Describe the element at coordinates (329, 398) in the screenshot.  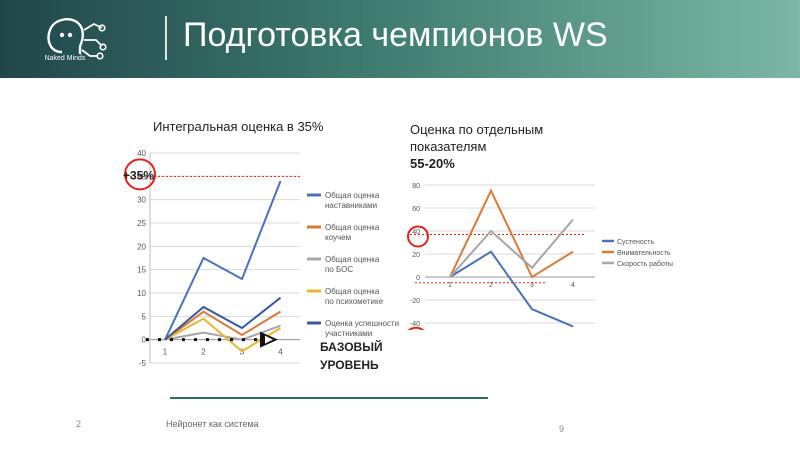
I see `footer-divider-line` at that location.